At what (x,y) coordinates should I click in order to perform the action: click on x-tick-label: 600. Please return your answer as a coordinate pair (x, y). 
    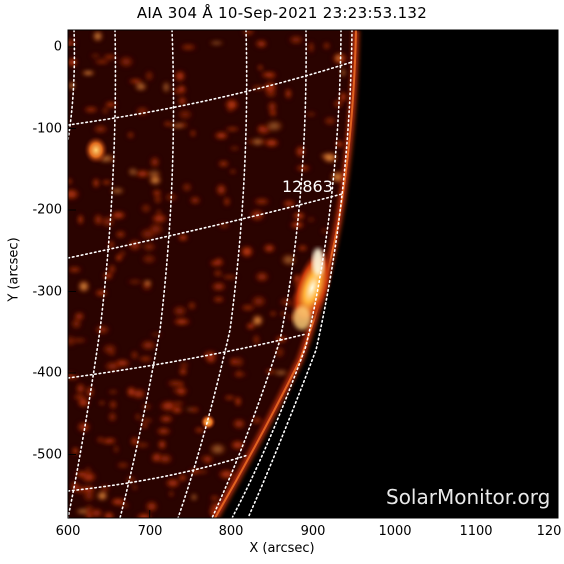
    Looking at the image, I should click on (68, 531).